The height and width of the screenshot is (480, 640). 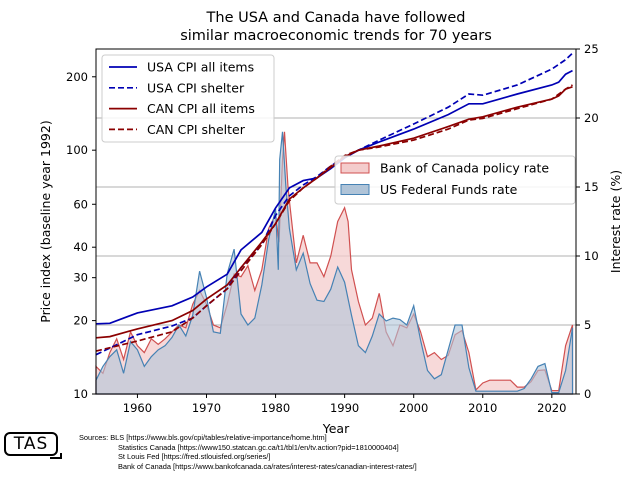 I want to click on x-tick-label: 1980, so click(x=275, y=408).